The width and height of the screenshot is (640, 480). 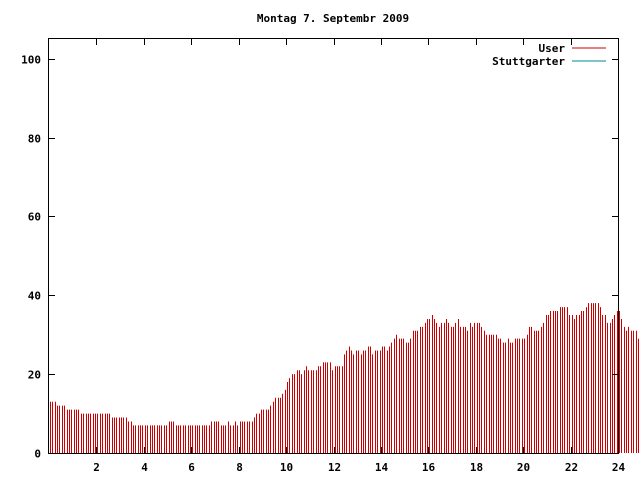 I want to click on x-tick-label: 10, so click(x=286, y=467).